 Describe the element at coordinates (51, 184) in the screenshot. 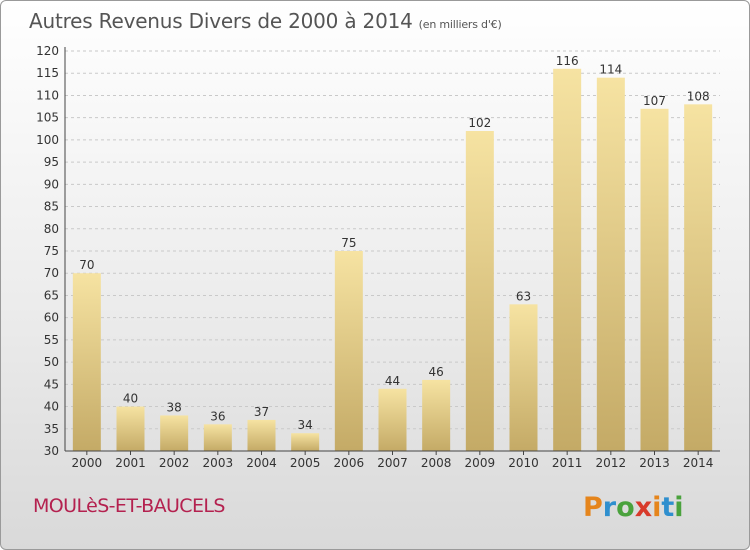

I see `y-tick-label: 90` at that location.